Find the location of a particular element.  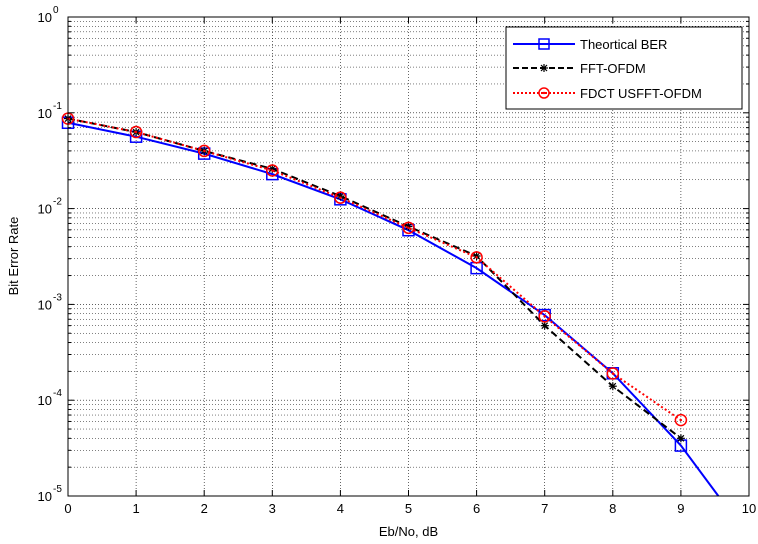

legend-marker-circle-dot is located at coordinates (544, 93).